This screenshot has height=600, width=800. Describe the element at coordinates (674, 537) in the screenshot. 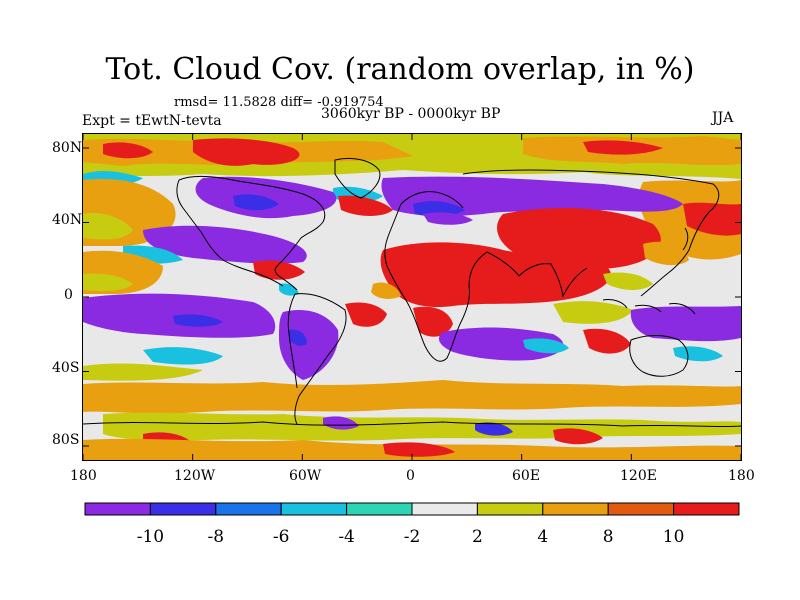

I see `colorbar-label: 10` at that location.